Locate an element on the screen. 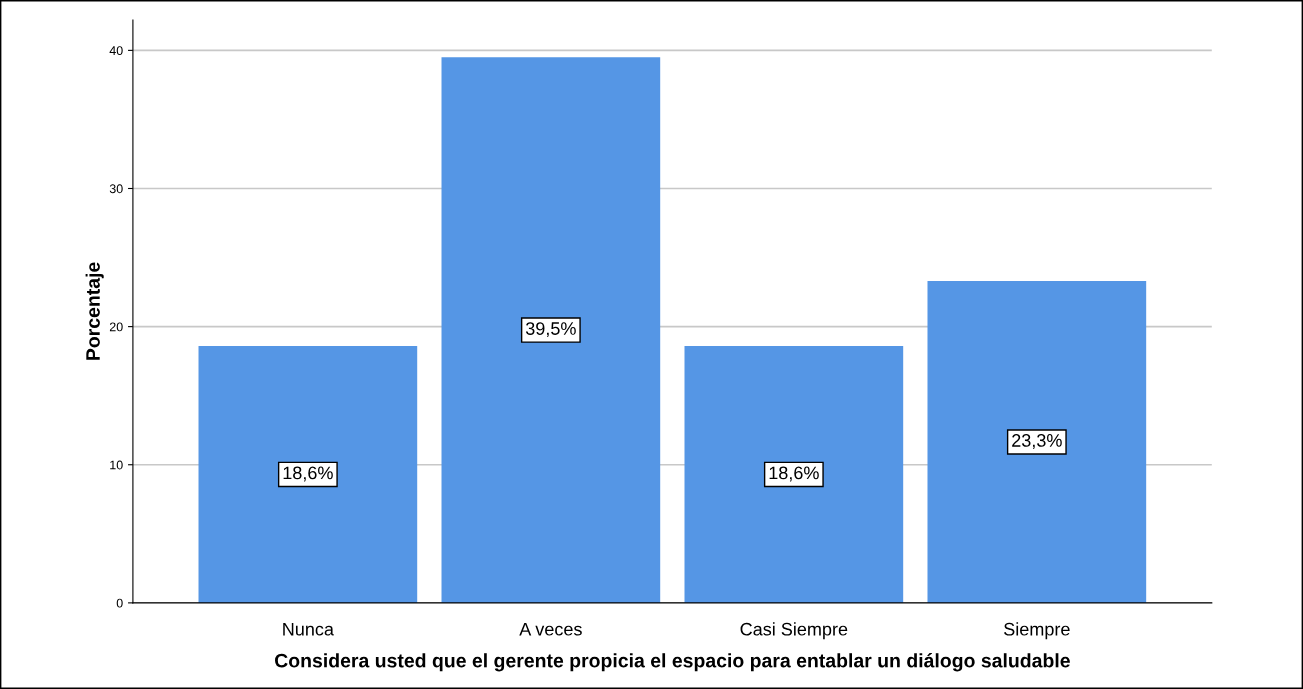 This screenshot has width=1303, height=689. y-tick-label: 20 is located at coordinates (116, 327).